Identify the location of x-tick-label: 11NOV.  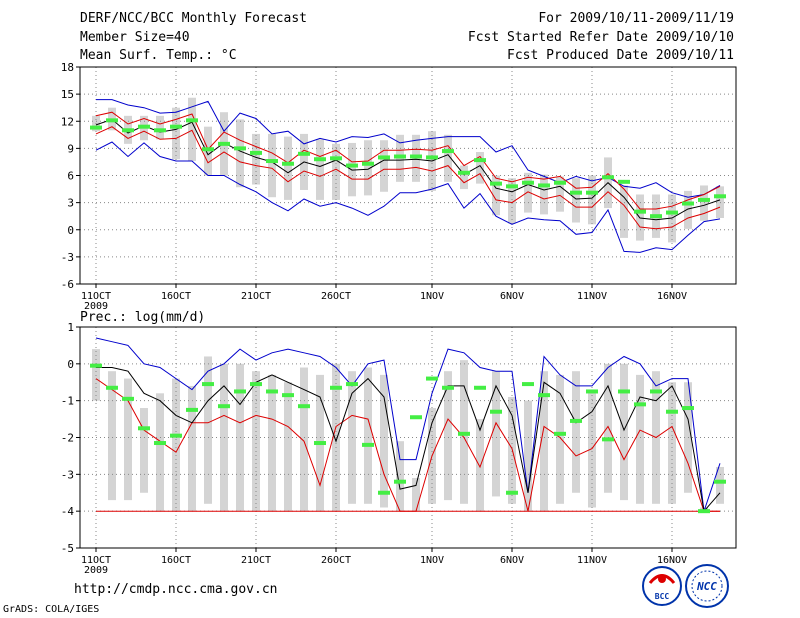
(592, 296).